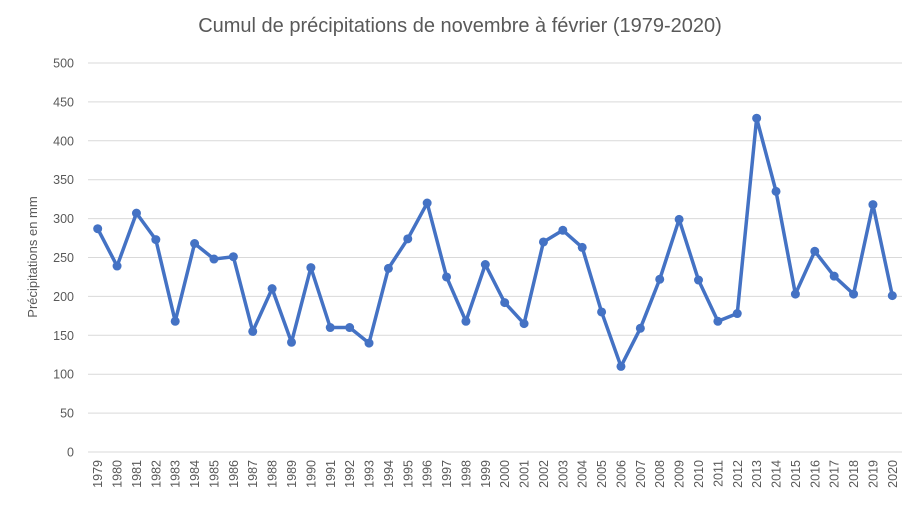 Image resolution: width=920 pixels, height=505 pixels. Describe the element at coordinates (32, 256) in the screenshot. I see `y-axis-label: Précipitations en mm` at that location.